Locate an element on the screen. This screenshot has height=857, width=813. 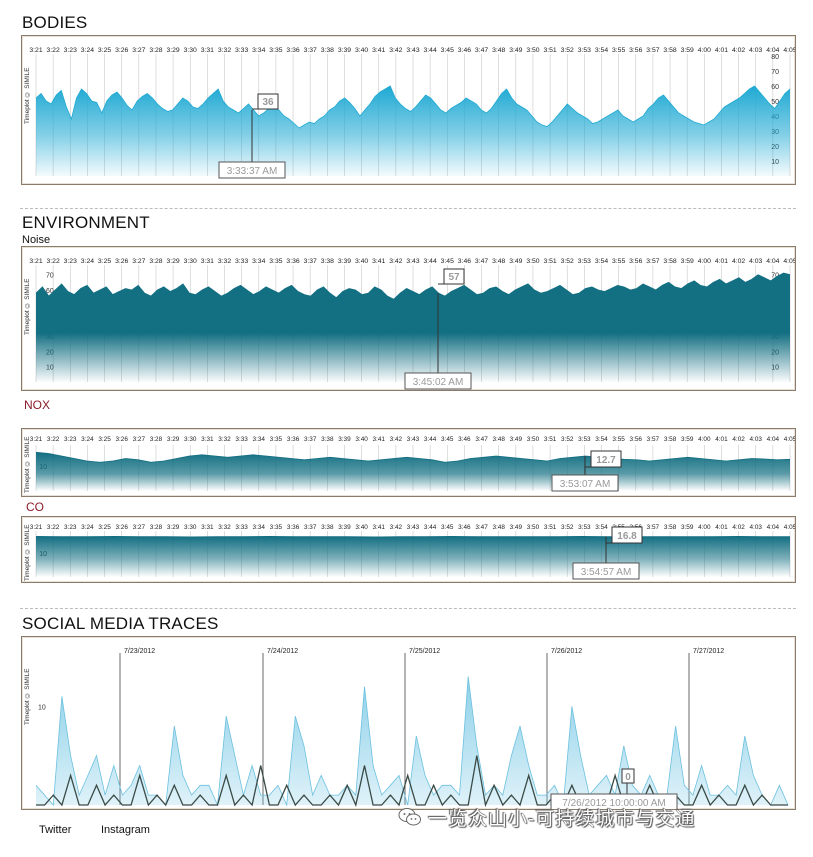
noise-series-area is located at coordinates (413, 327).